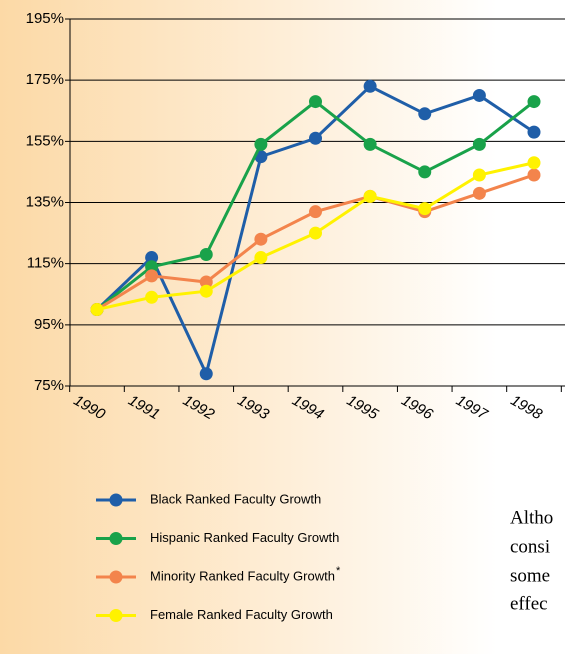  I want to click on y-tick-label: 175%, so click(45, 79).